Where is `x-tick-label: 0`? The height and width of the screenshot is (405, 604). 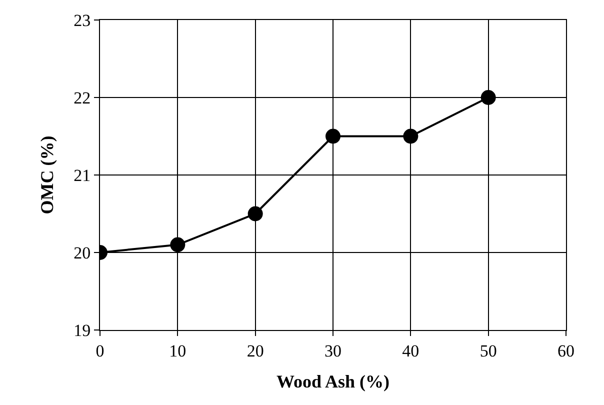 x-tick-label: 0 is located at coordinates (100, 350).